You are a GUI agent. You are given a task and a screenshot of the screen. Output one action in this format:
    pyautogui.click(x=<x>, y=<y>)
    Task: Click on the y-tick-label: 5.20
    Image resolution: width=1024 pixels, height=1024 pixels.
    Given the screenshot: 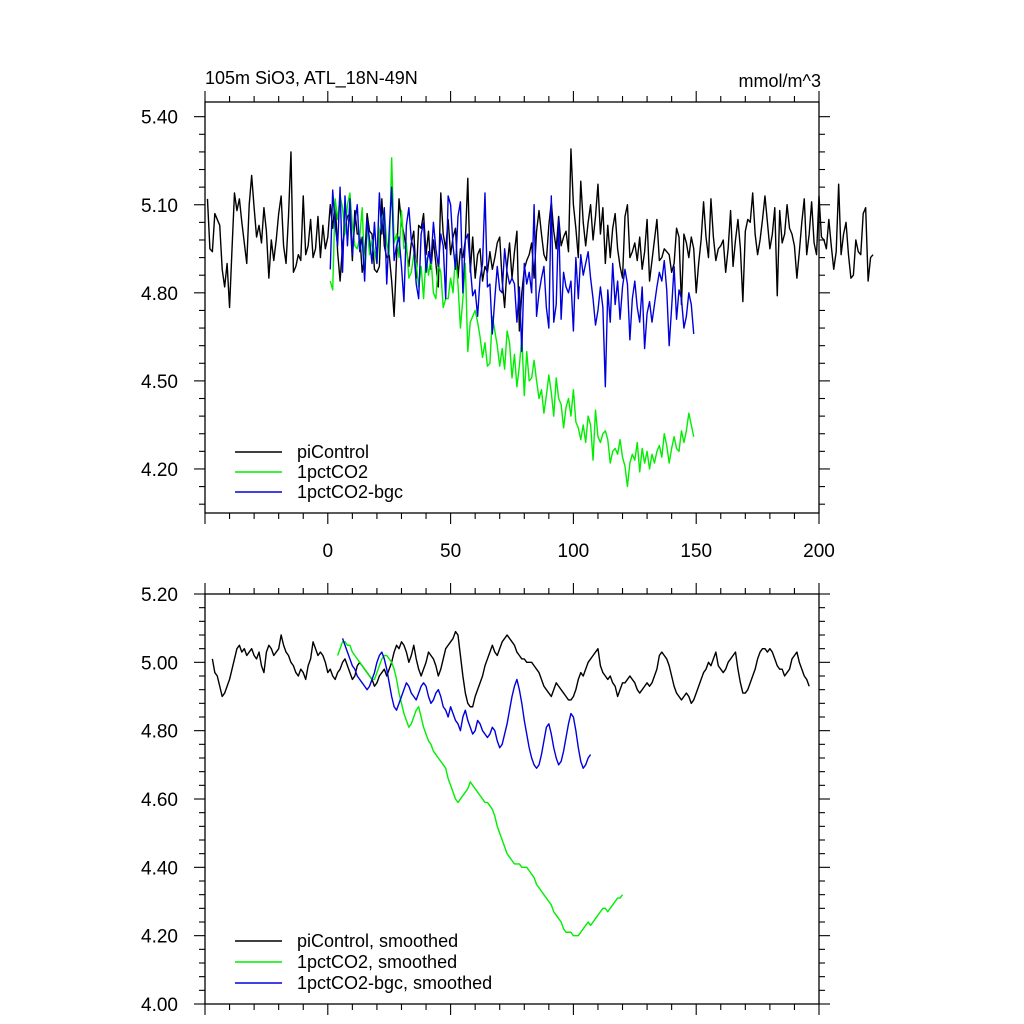 What is the action you would take?
    pyautogui.click(x=159, y=595)
    